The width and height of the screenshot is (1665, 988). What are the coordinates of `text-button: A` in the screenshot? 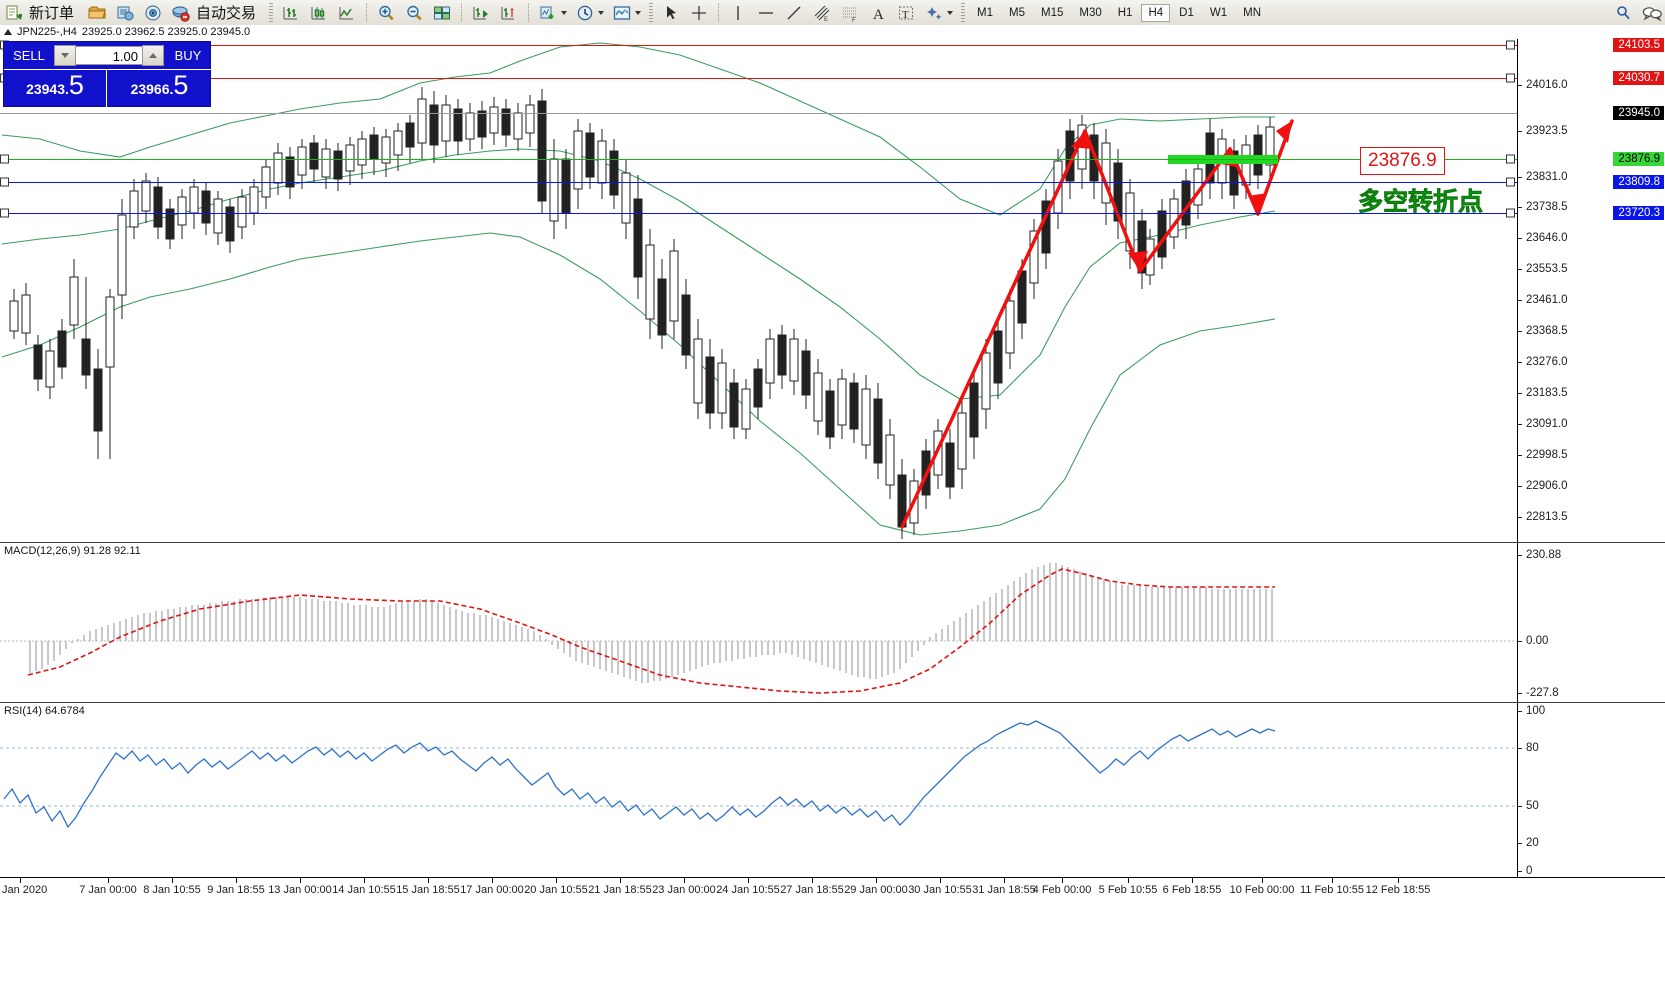 It's located at (878, 13).